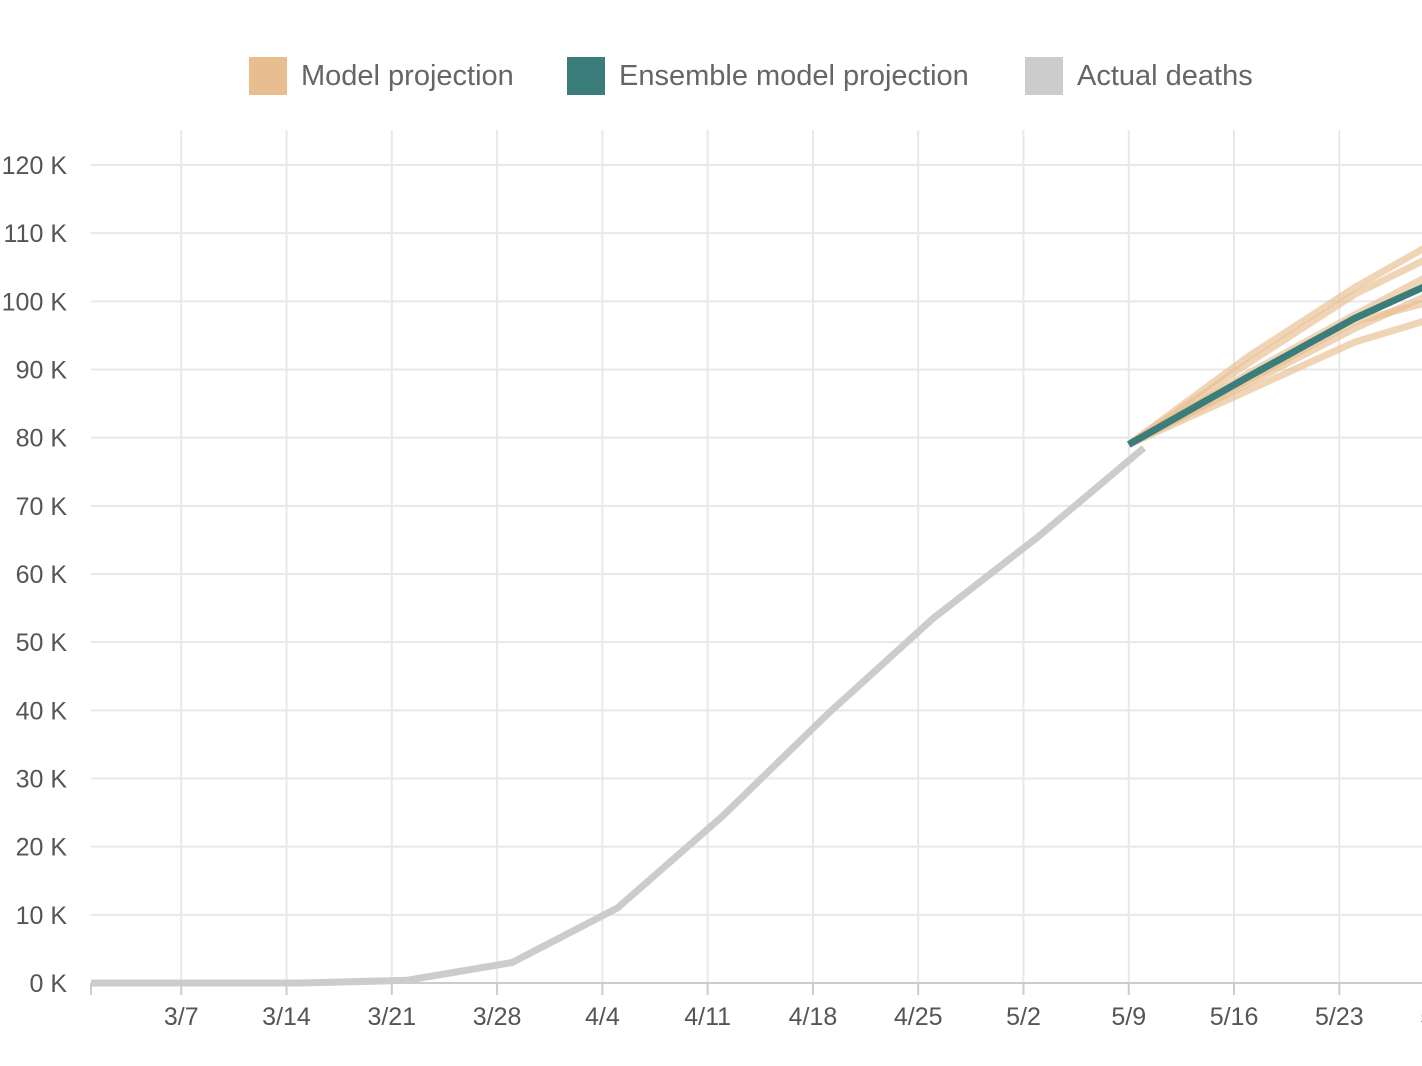  I want to click on y-tick-label: 10 K, so click(42, 916).